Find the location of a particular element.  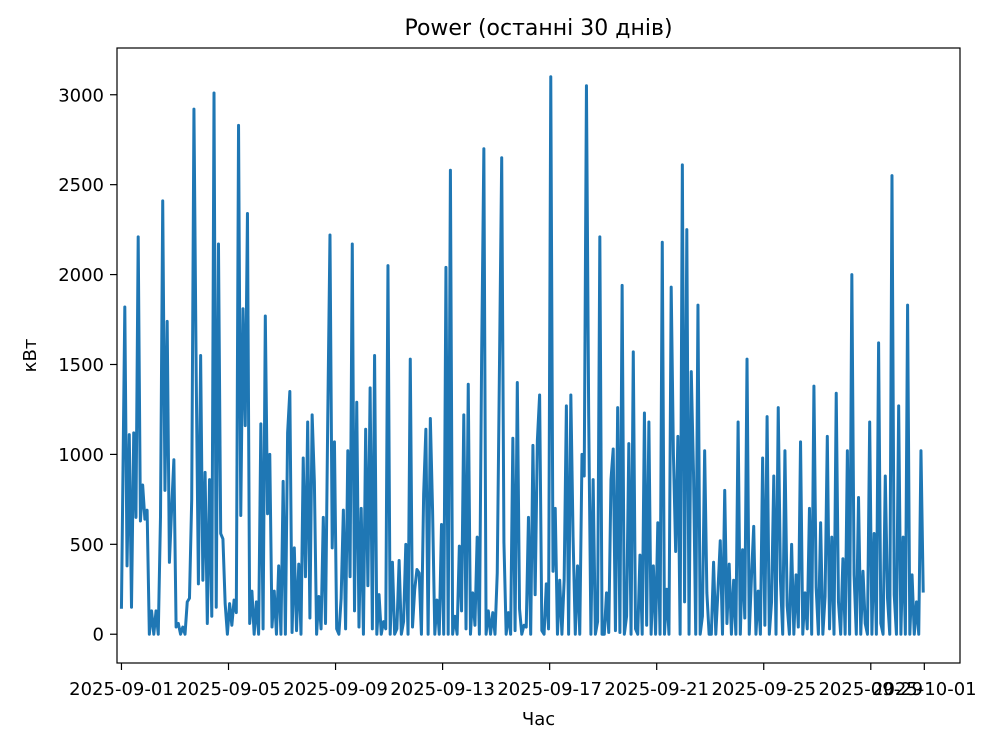

y-tick-label: 2000 is located at coordinates (81, 275).